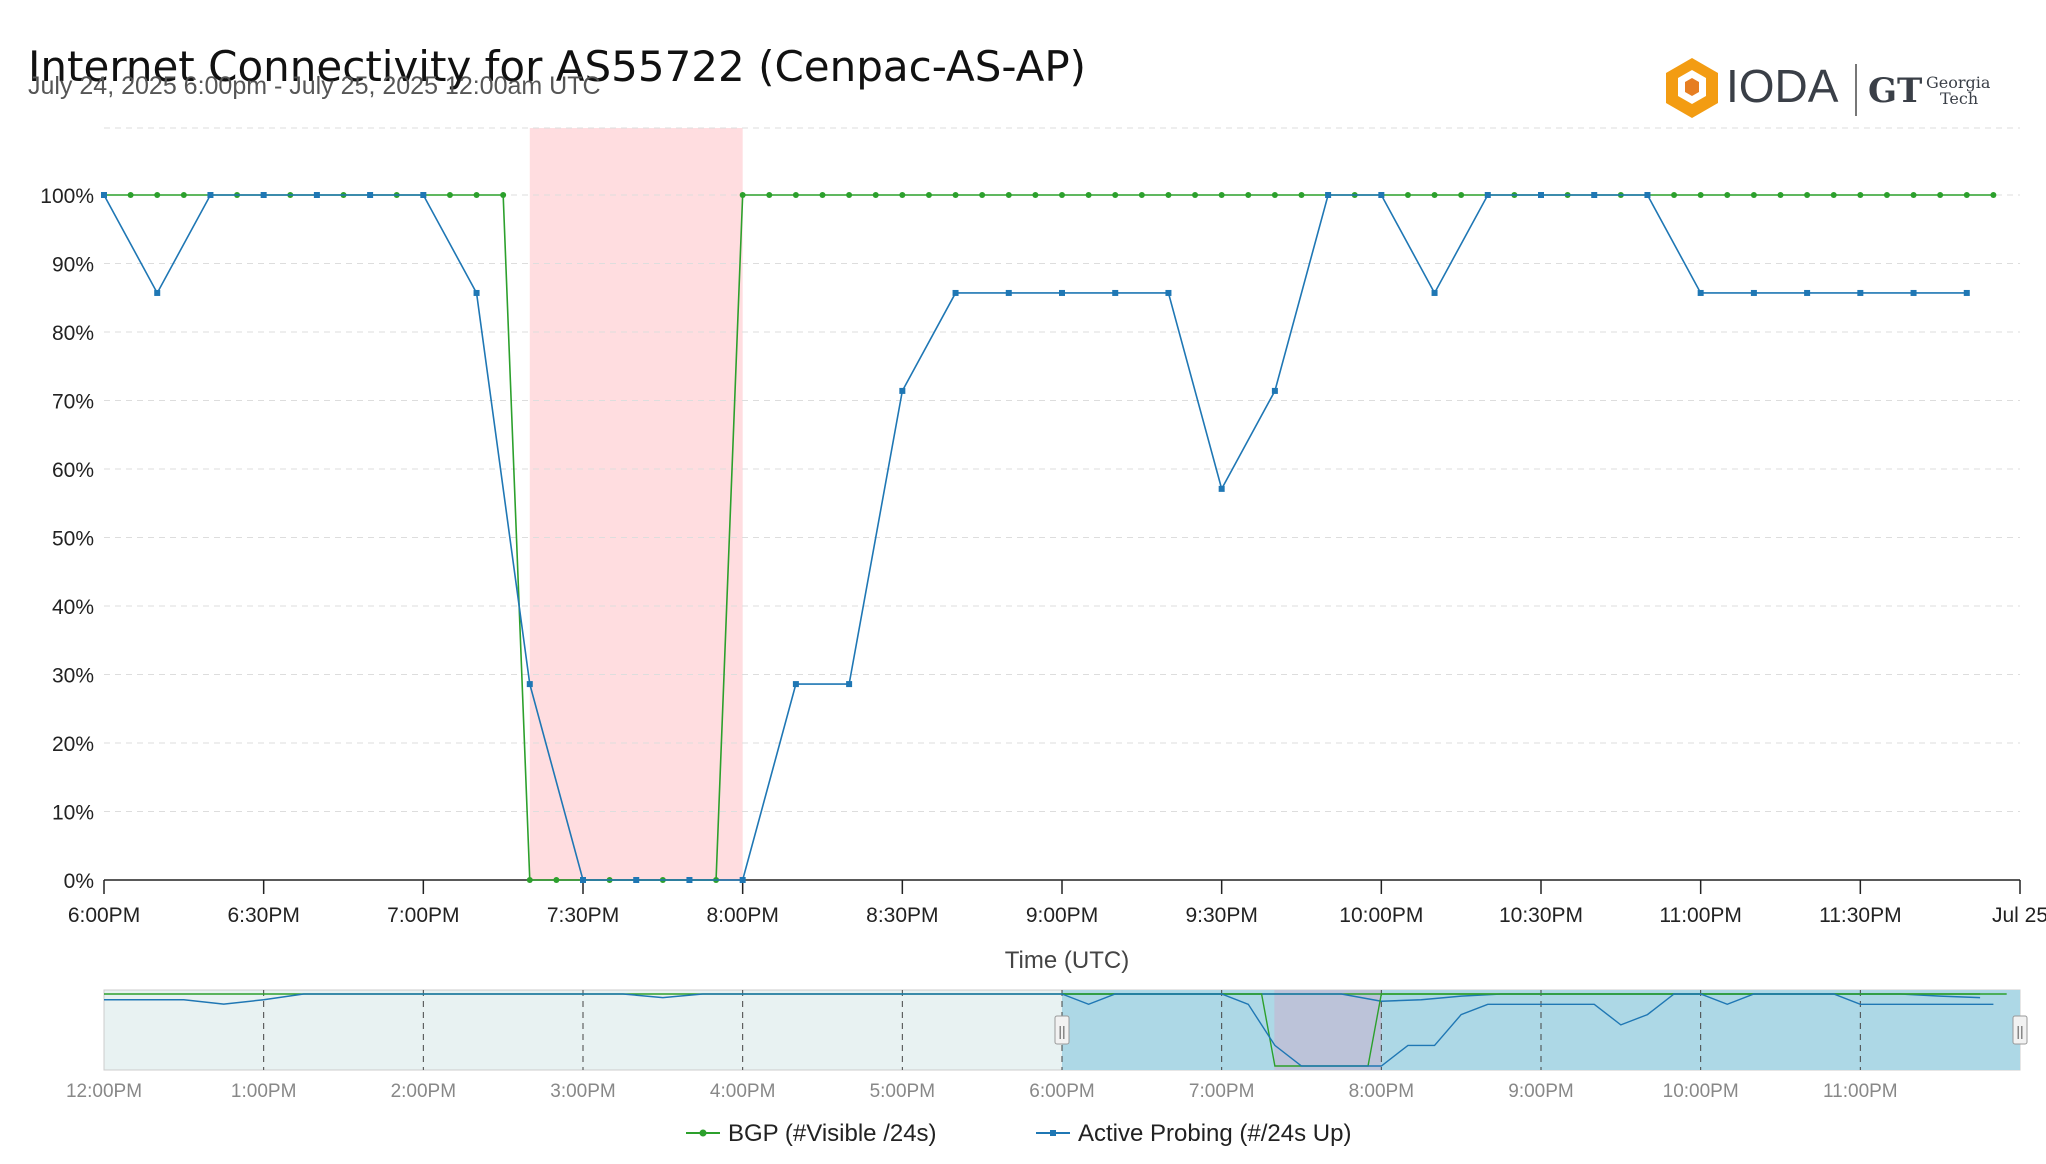  What do you see at coordinates (1381, 915) in the screenshot?
I see `x-tick-label: 10:00PM` at bounding box center [1381, 915].